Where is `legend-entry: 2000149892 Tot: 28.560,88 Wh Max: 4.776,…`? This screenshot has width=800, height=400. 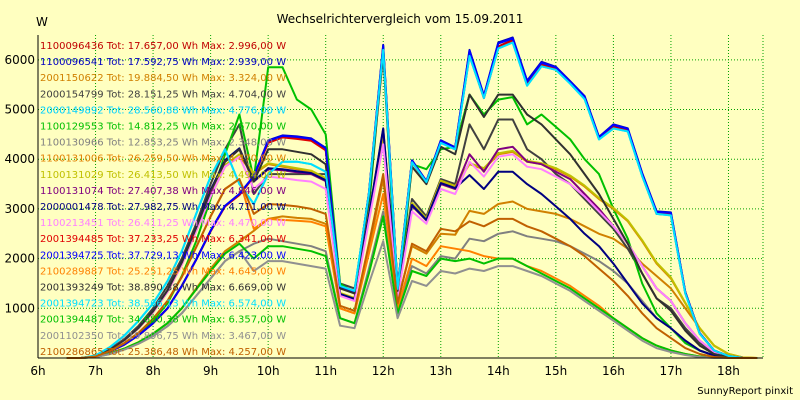
legend-entry: 2000149892 Tot: 28.560,88 Wh Max: 4.776,… is located at coordinates (163, 110).